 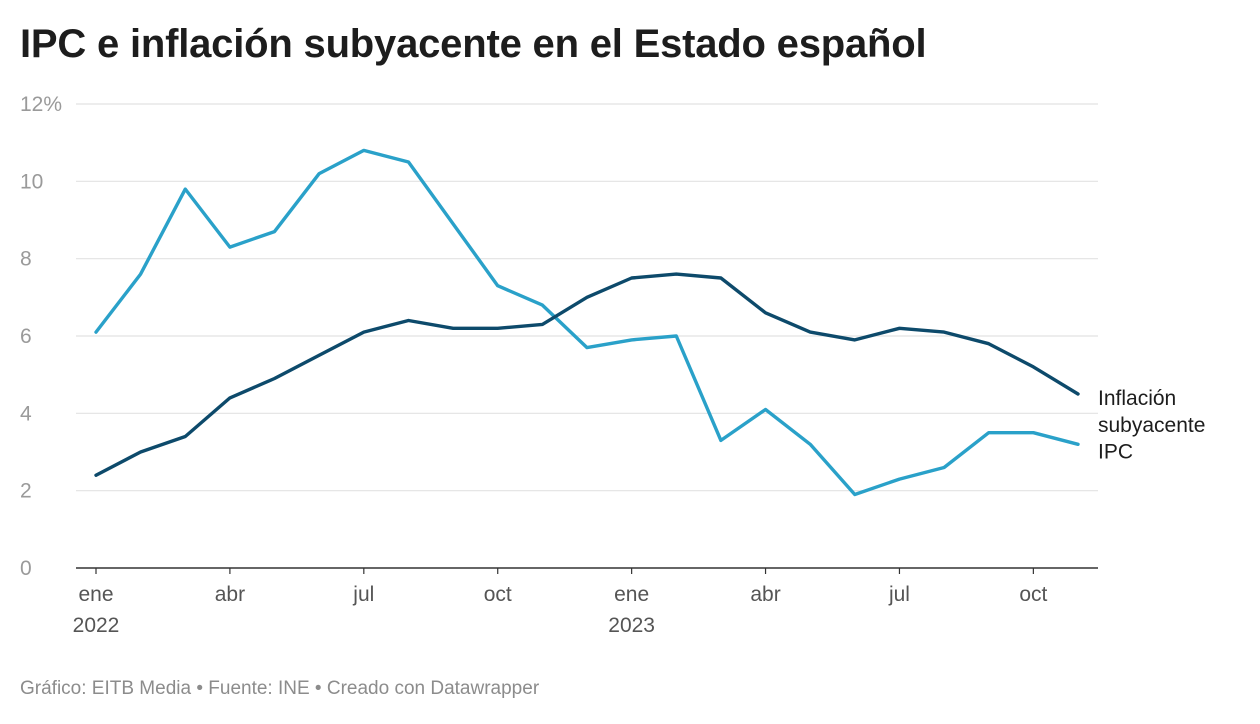 What do you see at coordinates (31, 181) in the screenshot?
I see `y-tick-label: 10` at bounding box center [31, 181].